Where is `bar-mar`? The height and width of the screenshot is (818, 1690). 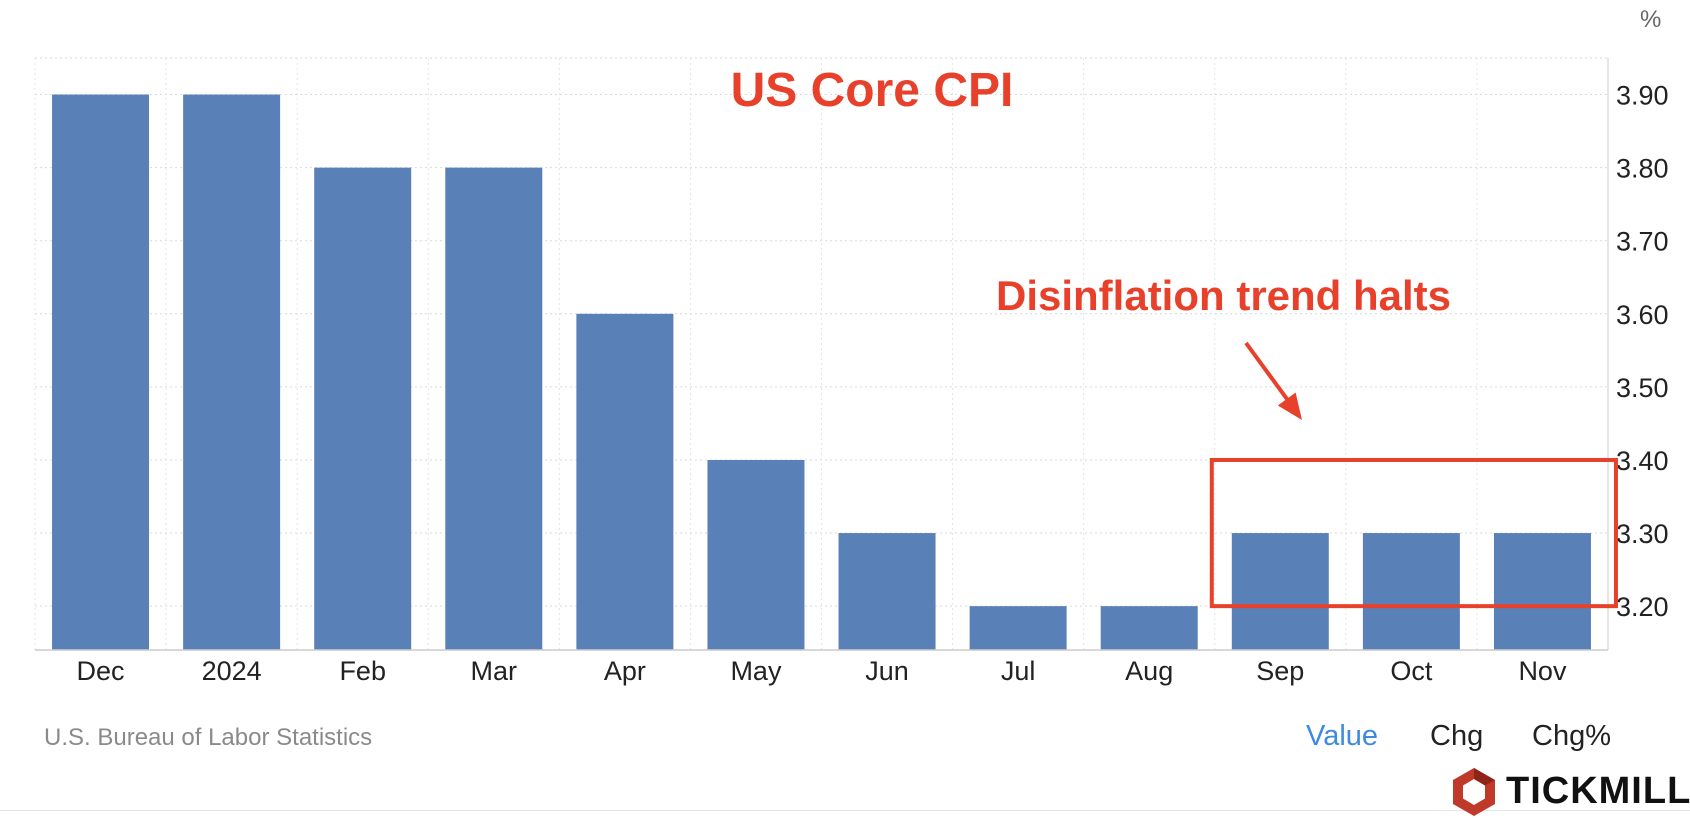
bar-mar is located at coordinates (494, 408).